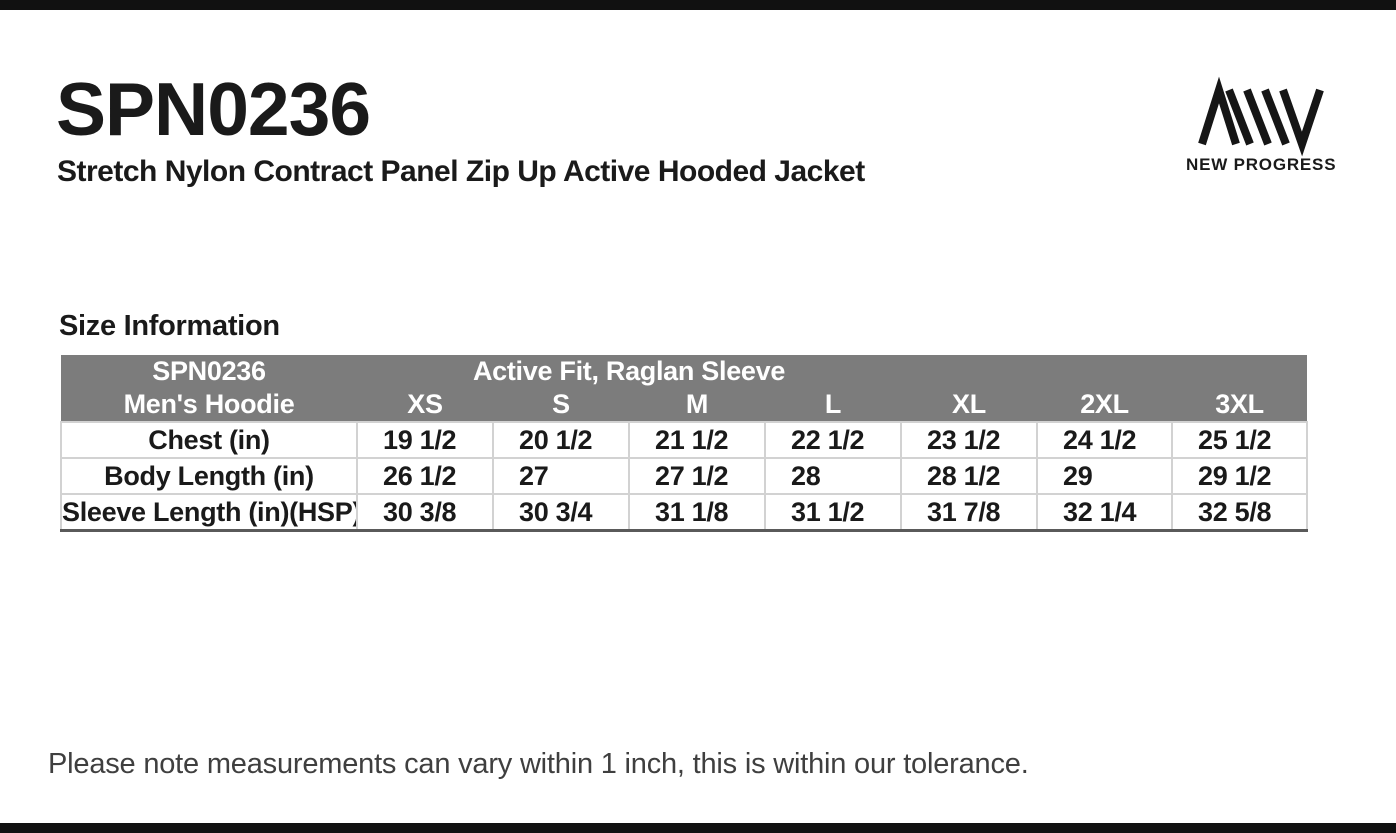  Describe the element at coordinates (698, 828) in the screenshot. I see `bottom-border-bar` at that location.